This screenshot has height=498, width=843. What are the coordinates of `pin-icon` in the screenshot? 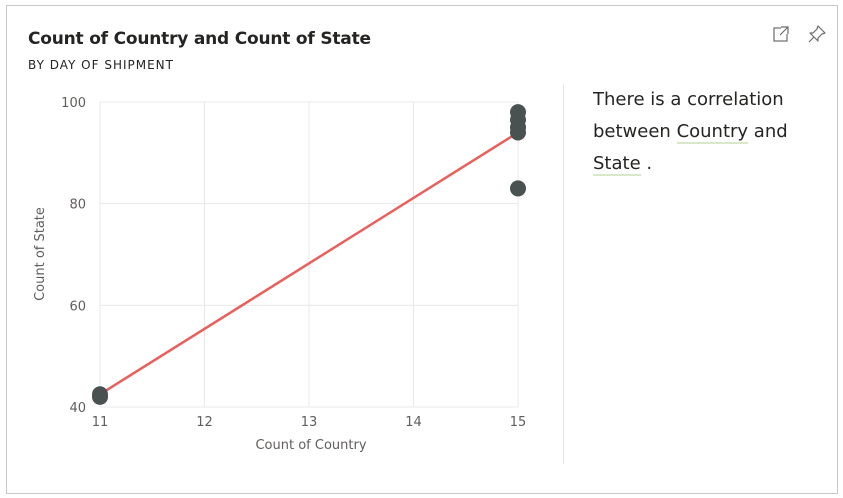 It's located at (817, 34).